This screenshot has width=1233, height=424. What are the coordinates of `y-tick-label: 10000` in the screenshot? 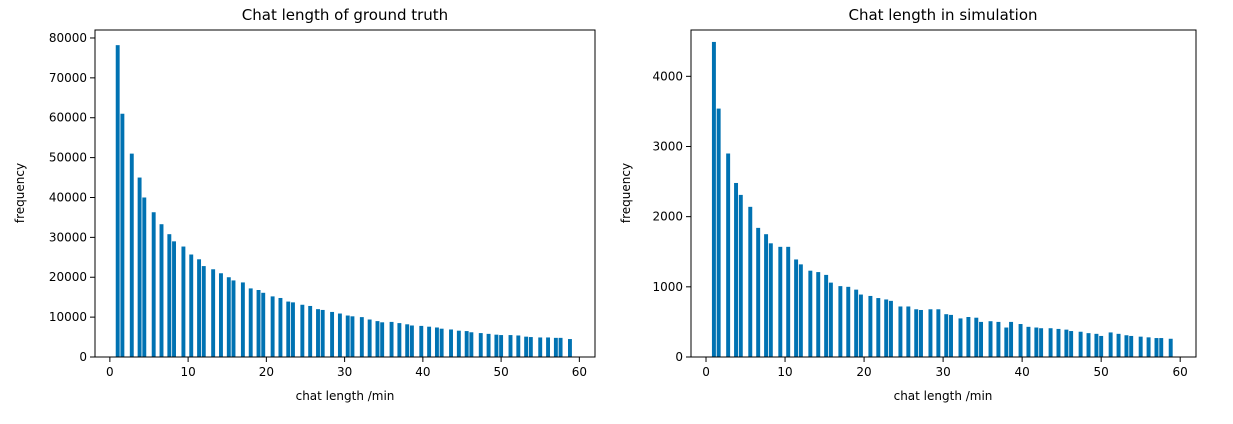 It's located at (68, 317).